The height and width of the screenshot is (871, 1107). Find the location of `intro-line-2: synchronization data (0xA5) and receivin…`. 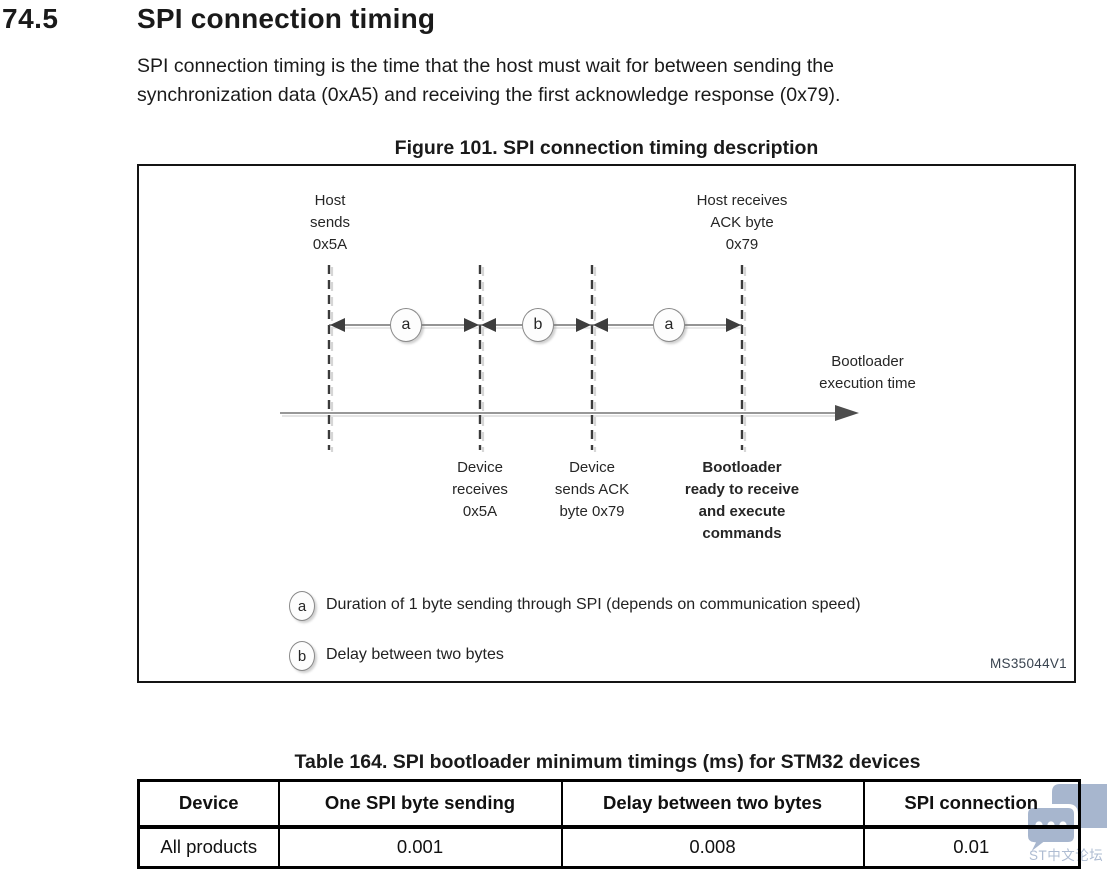

intro-line-2: synchronization data (0xA5) and receivin… is located at coordinates (489, 95).